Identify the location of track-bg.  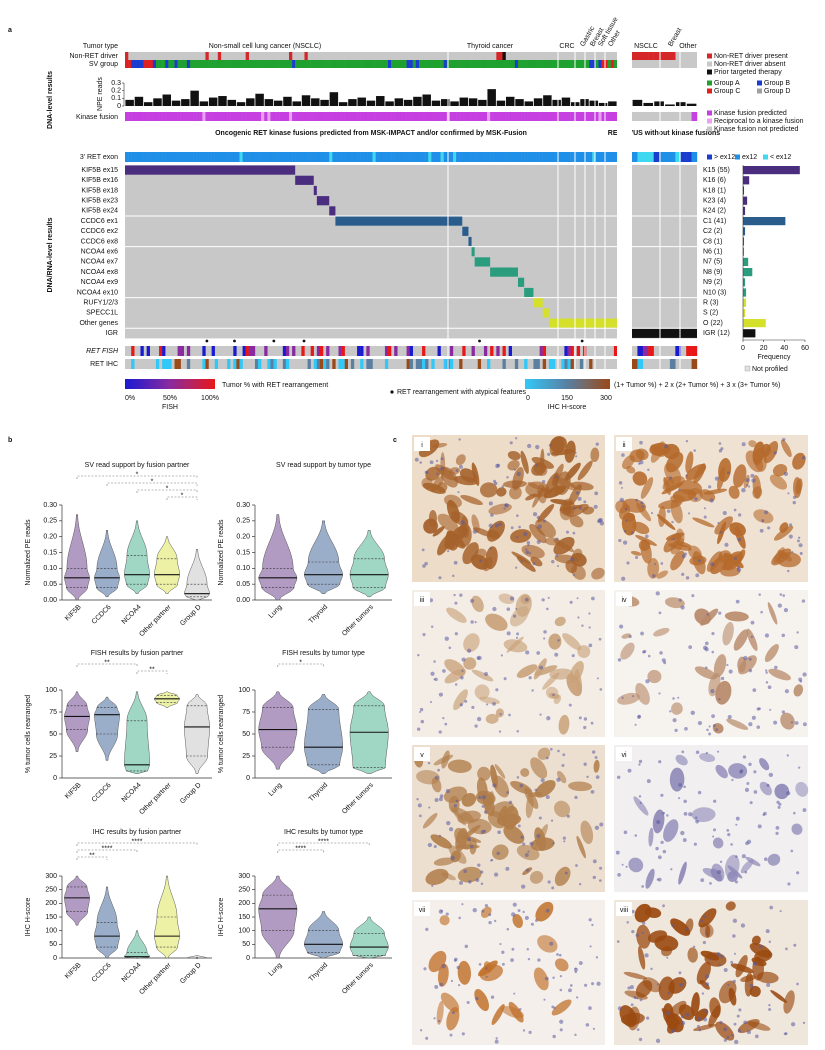
(664, 364).